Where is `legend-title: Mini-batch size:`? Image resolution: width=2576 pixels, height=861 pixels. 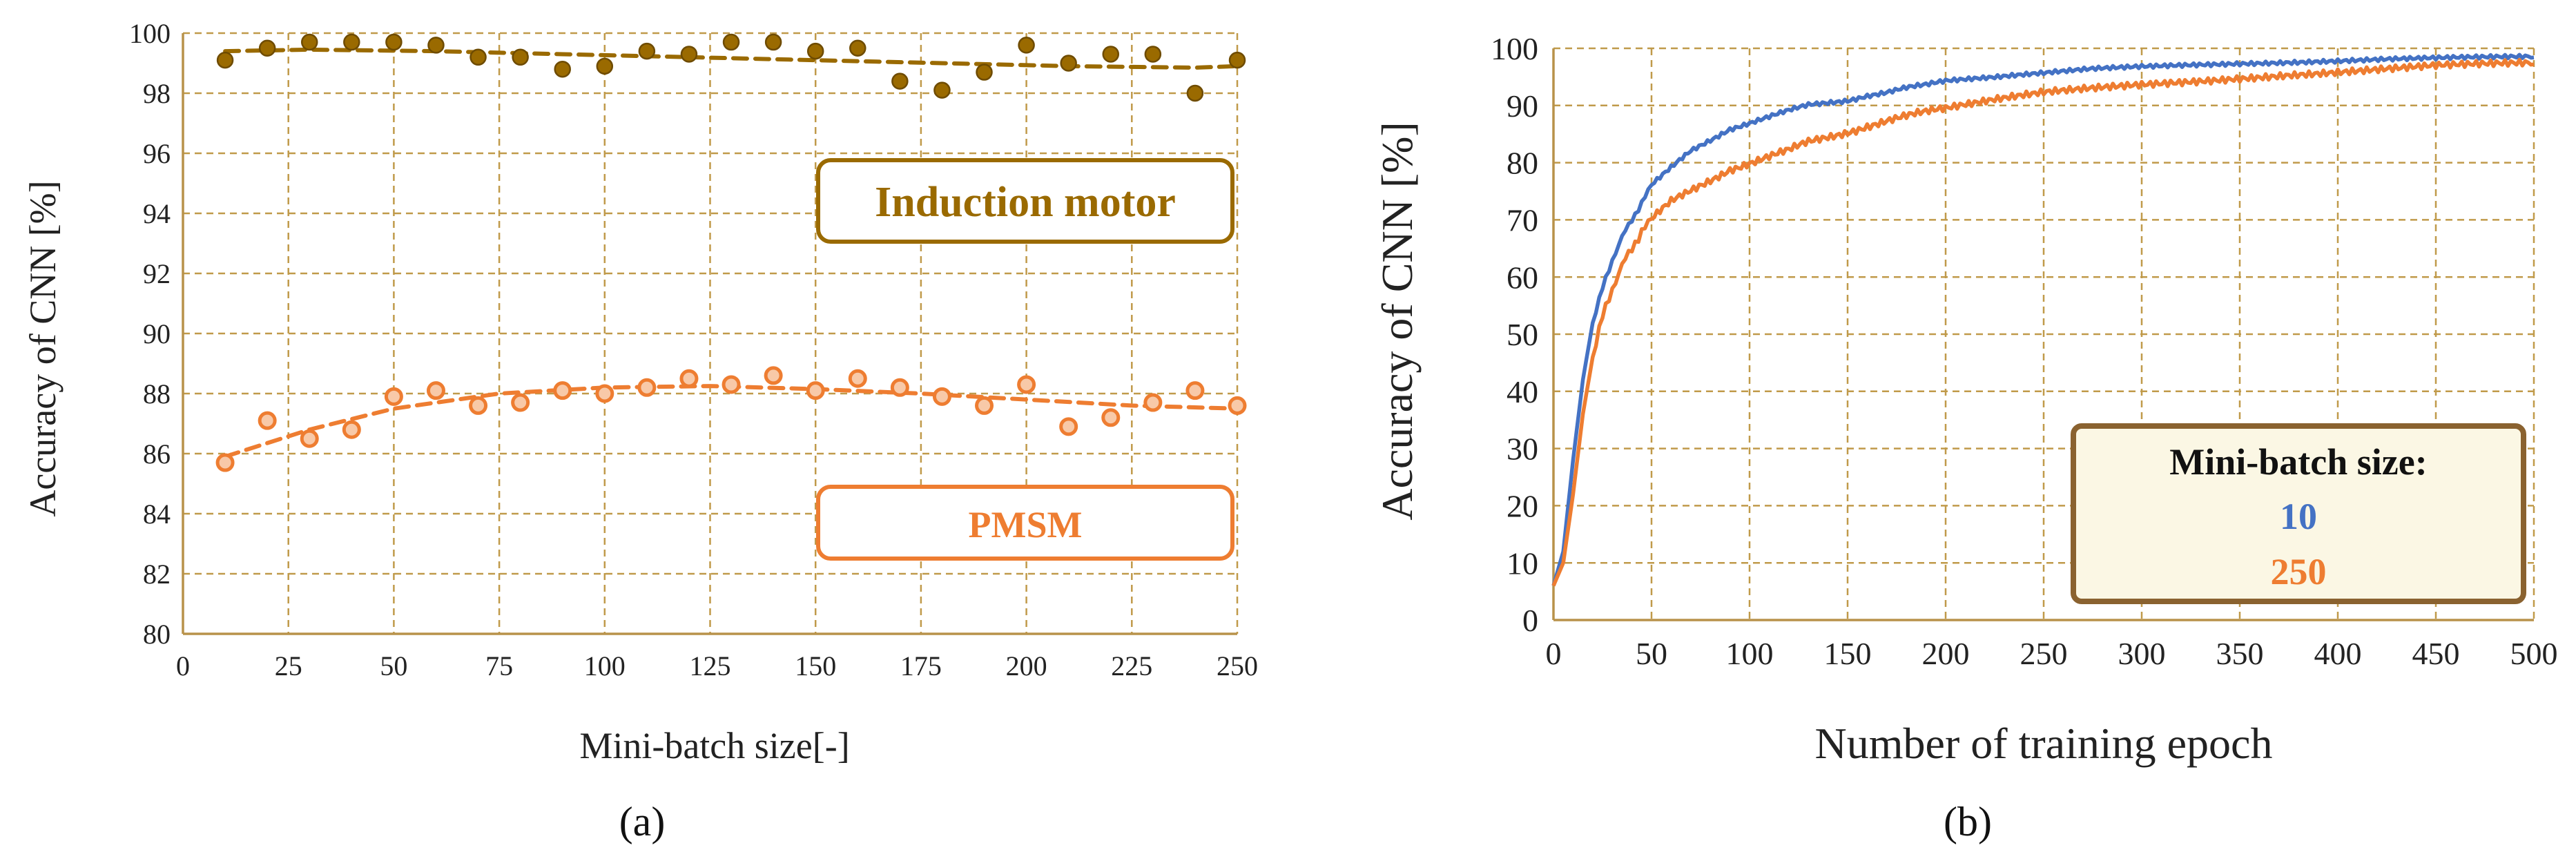 legend-title: Mini-batch size: is located at coordinates (2298, 462).